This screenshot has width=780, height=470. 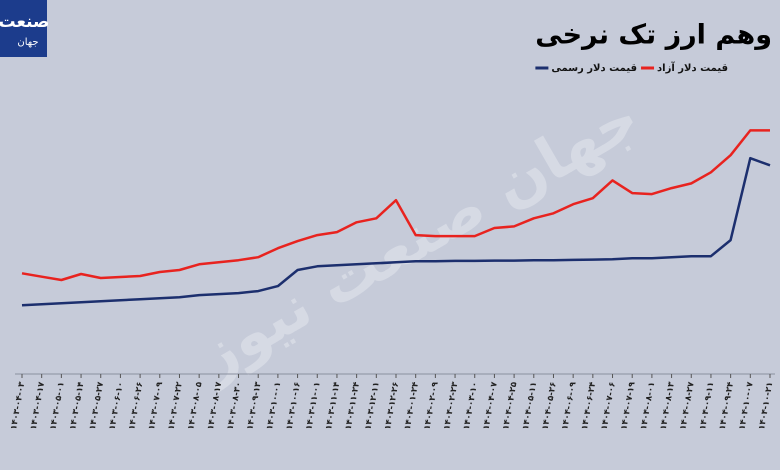 I want to click on logo-text: صنعت, so click(x=24, y=22).